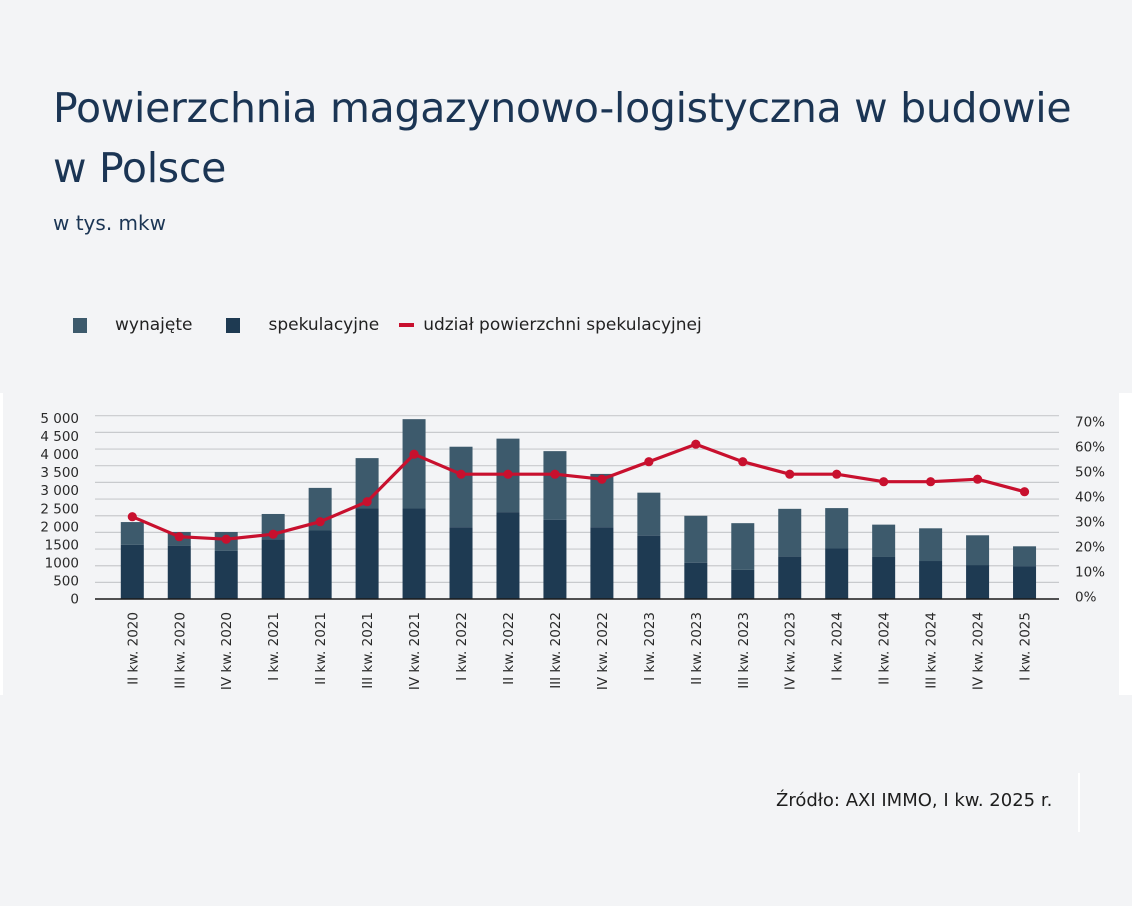  I want to click on legend-item-spekulacyjne: spekulacyjne, so click(302, 325).